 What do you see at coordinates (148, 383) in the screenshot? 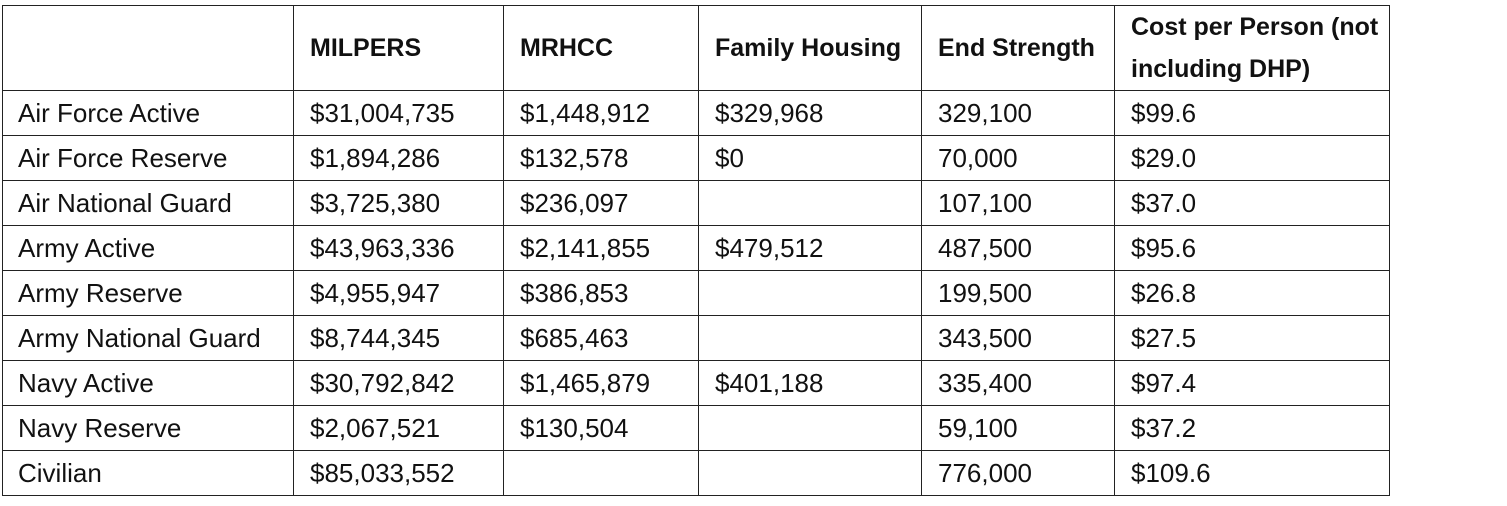
I see `row-label: Navy Active` at bounding box center [148, 383].